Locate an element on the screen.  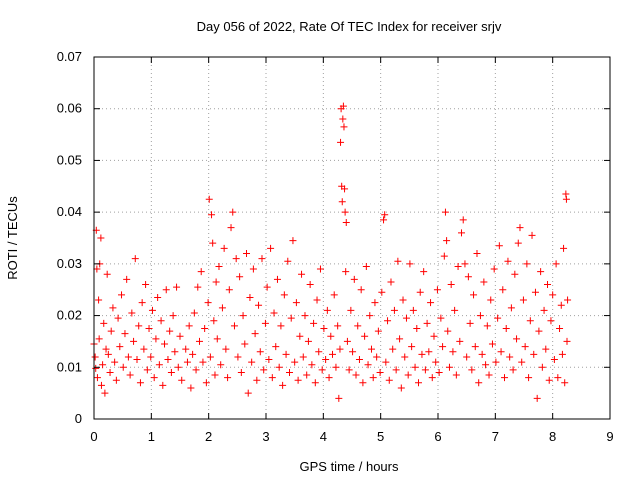
x-tick-label: 8 is located at coordinates (552, 436).